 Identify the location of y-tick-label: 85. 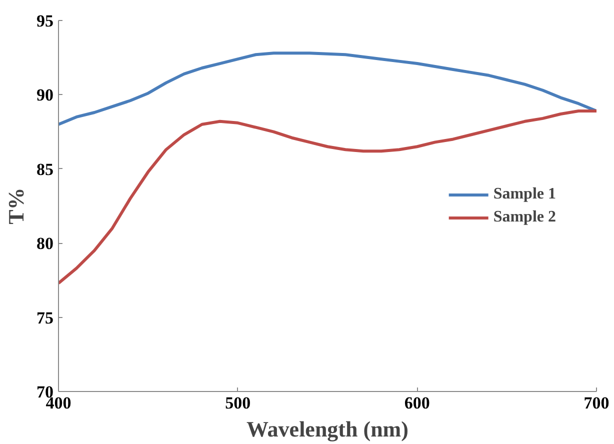
(45, 169).